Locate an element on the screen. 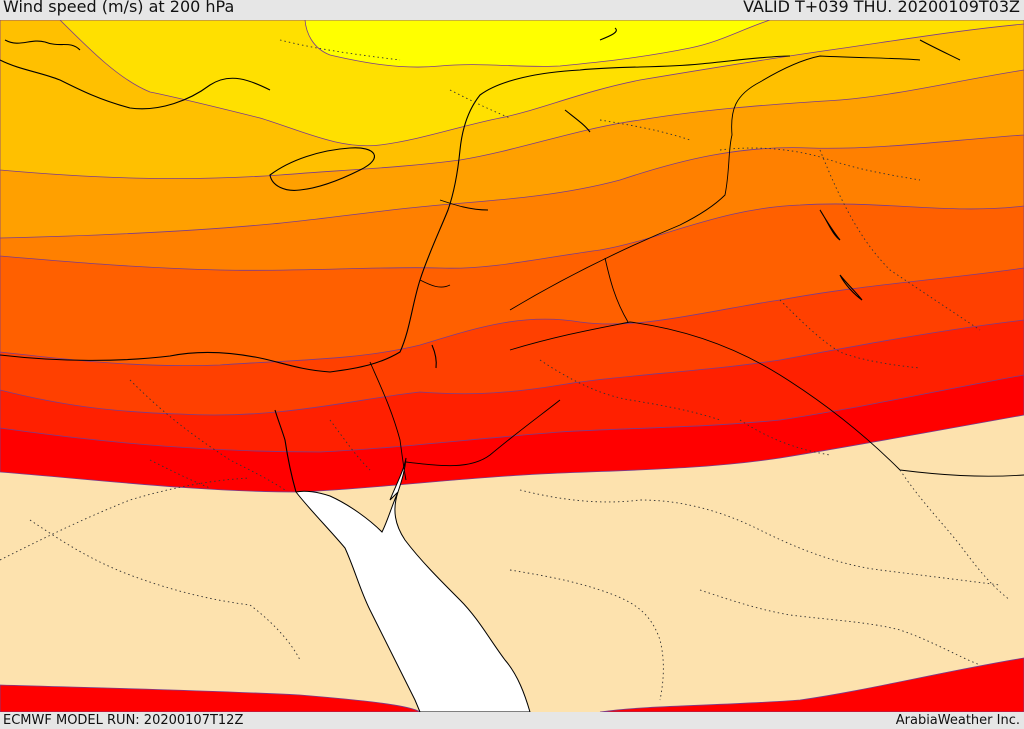 The height and width of the screenshot is (729, 1024). credit-text: ArabiaWeather Inc. is located at coordinates (957, 720).